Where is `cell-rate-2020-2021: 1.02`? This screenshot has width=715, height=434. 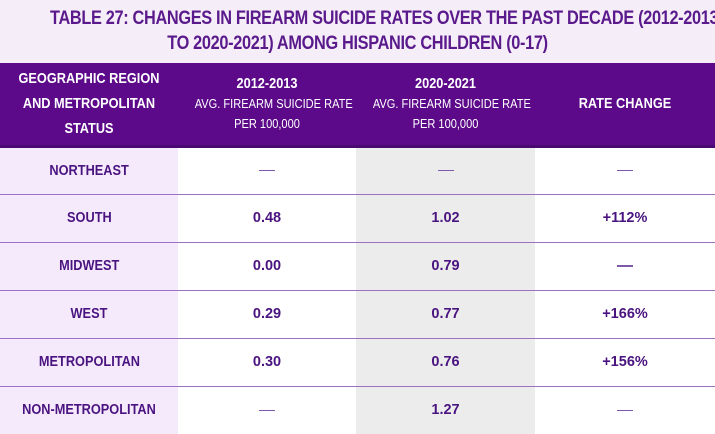
cell-rate-2020-2021: 1.02 is located at coordinates (445, 218).